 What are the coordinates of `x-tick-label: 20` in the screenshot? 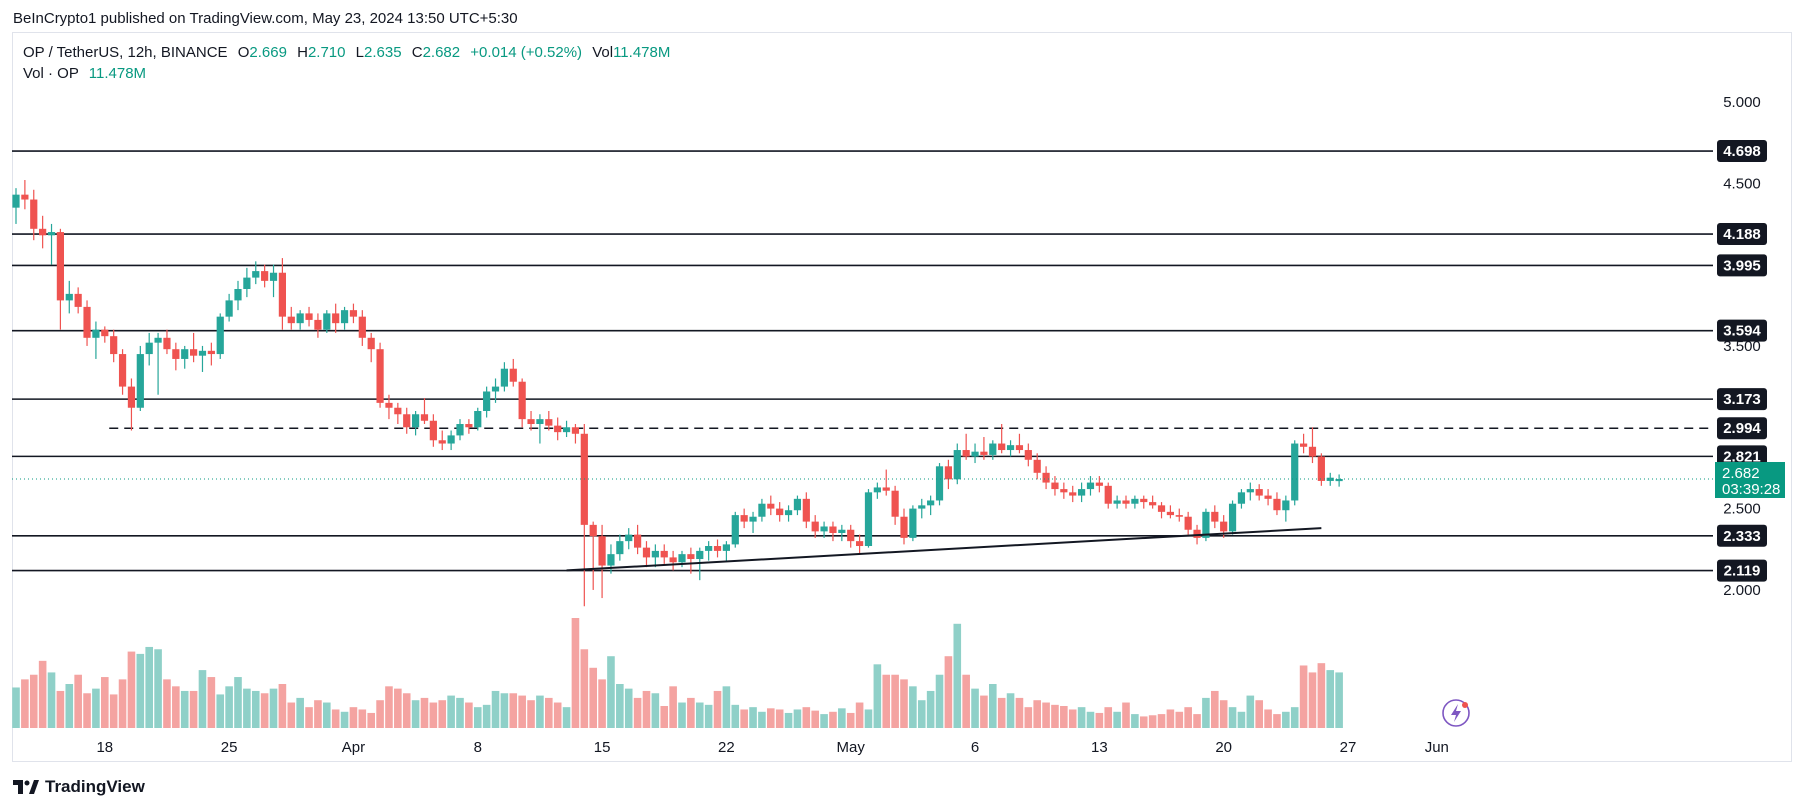 It's located at (1223, 747).